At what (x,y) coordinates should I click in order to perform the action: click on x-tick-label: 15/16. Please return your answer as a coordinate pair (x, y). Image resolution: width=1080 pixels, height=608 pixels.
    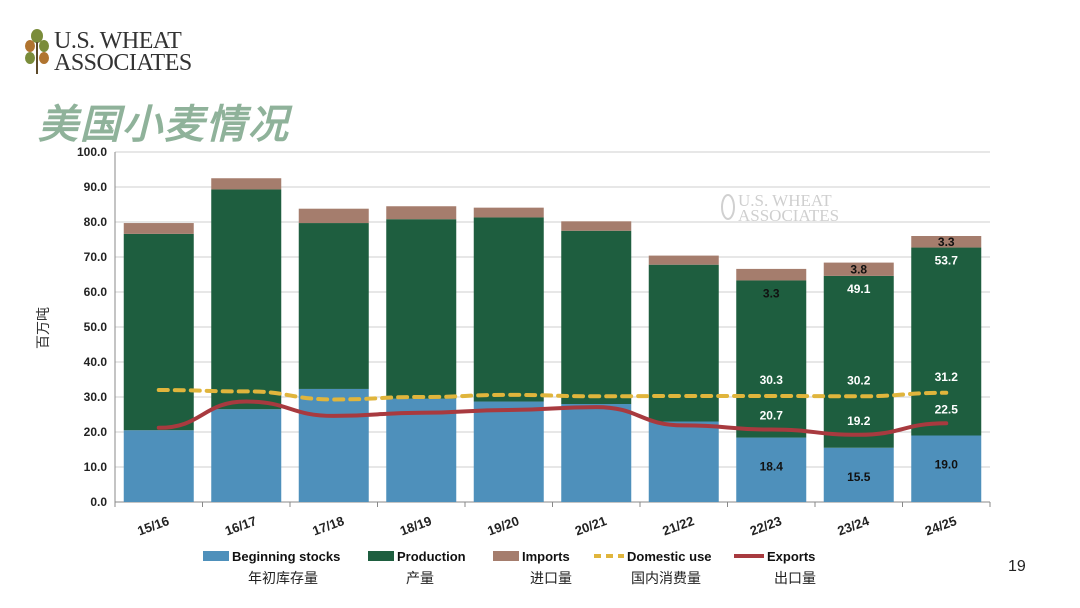
    Looking at the image, I should click on (153, 525).